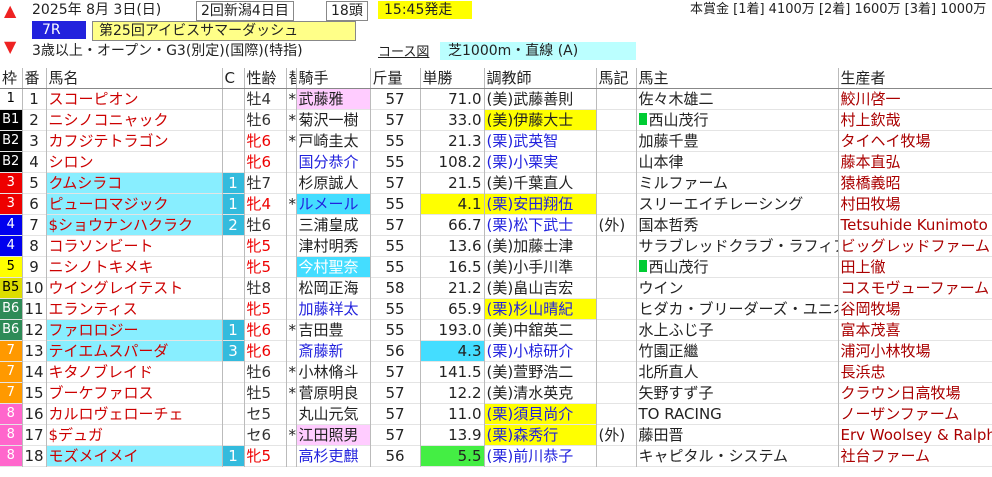 The image size is (992, 477). I want to click on c-mark: 2, so click(233, 225).